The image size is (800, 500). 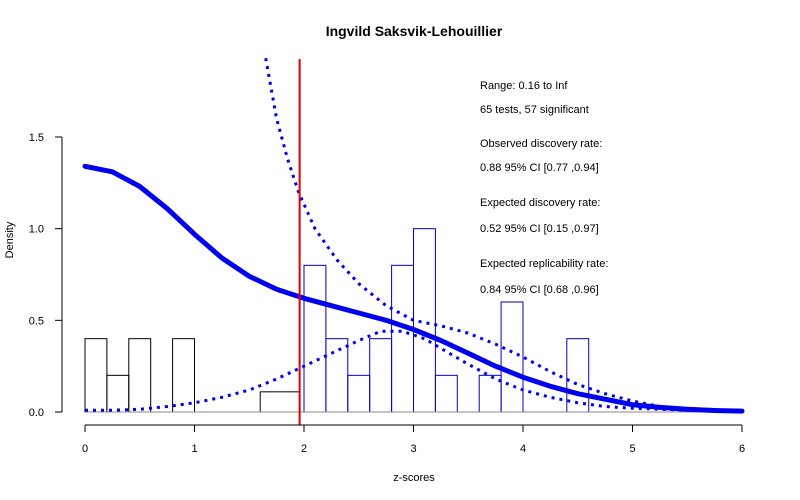 I want to click on chart-title: Ingvild Saksvik-Lehouillier, so click(x=414, y=31).